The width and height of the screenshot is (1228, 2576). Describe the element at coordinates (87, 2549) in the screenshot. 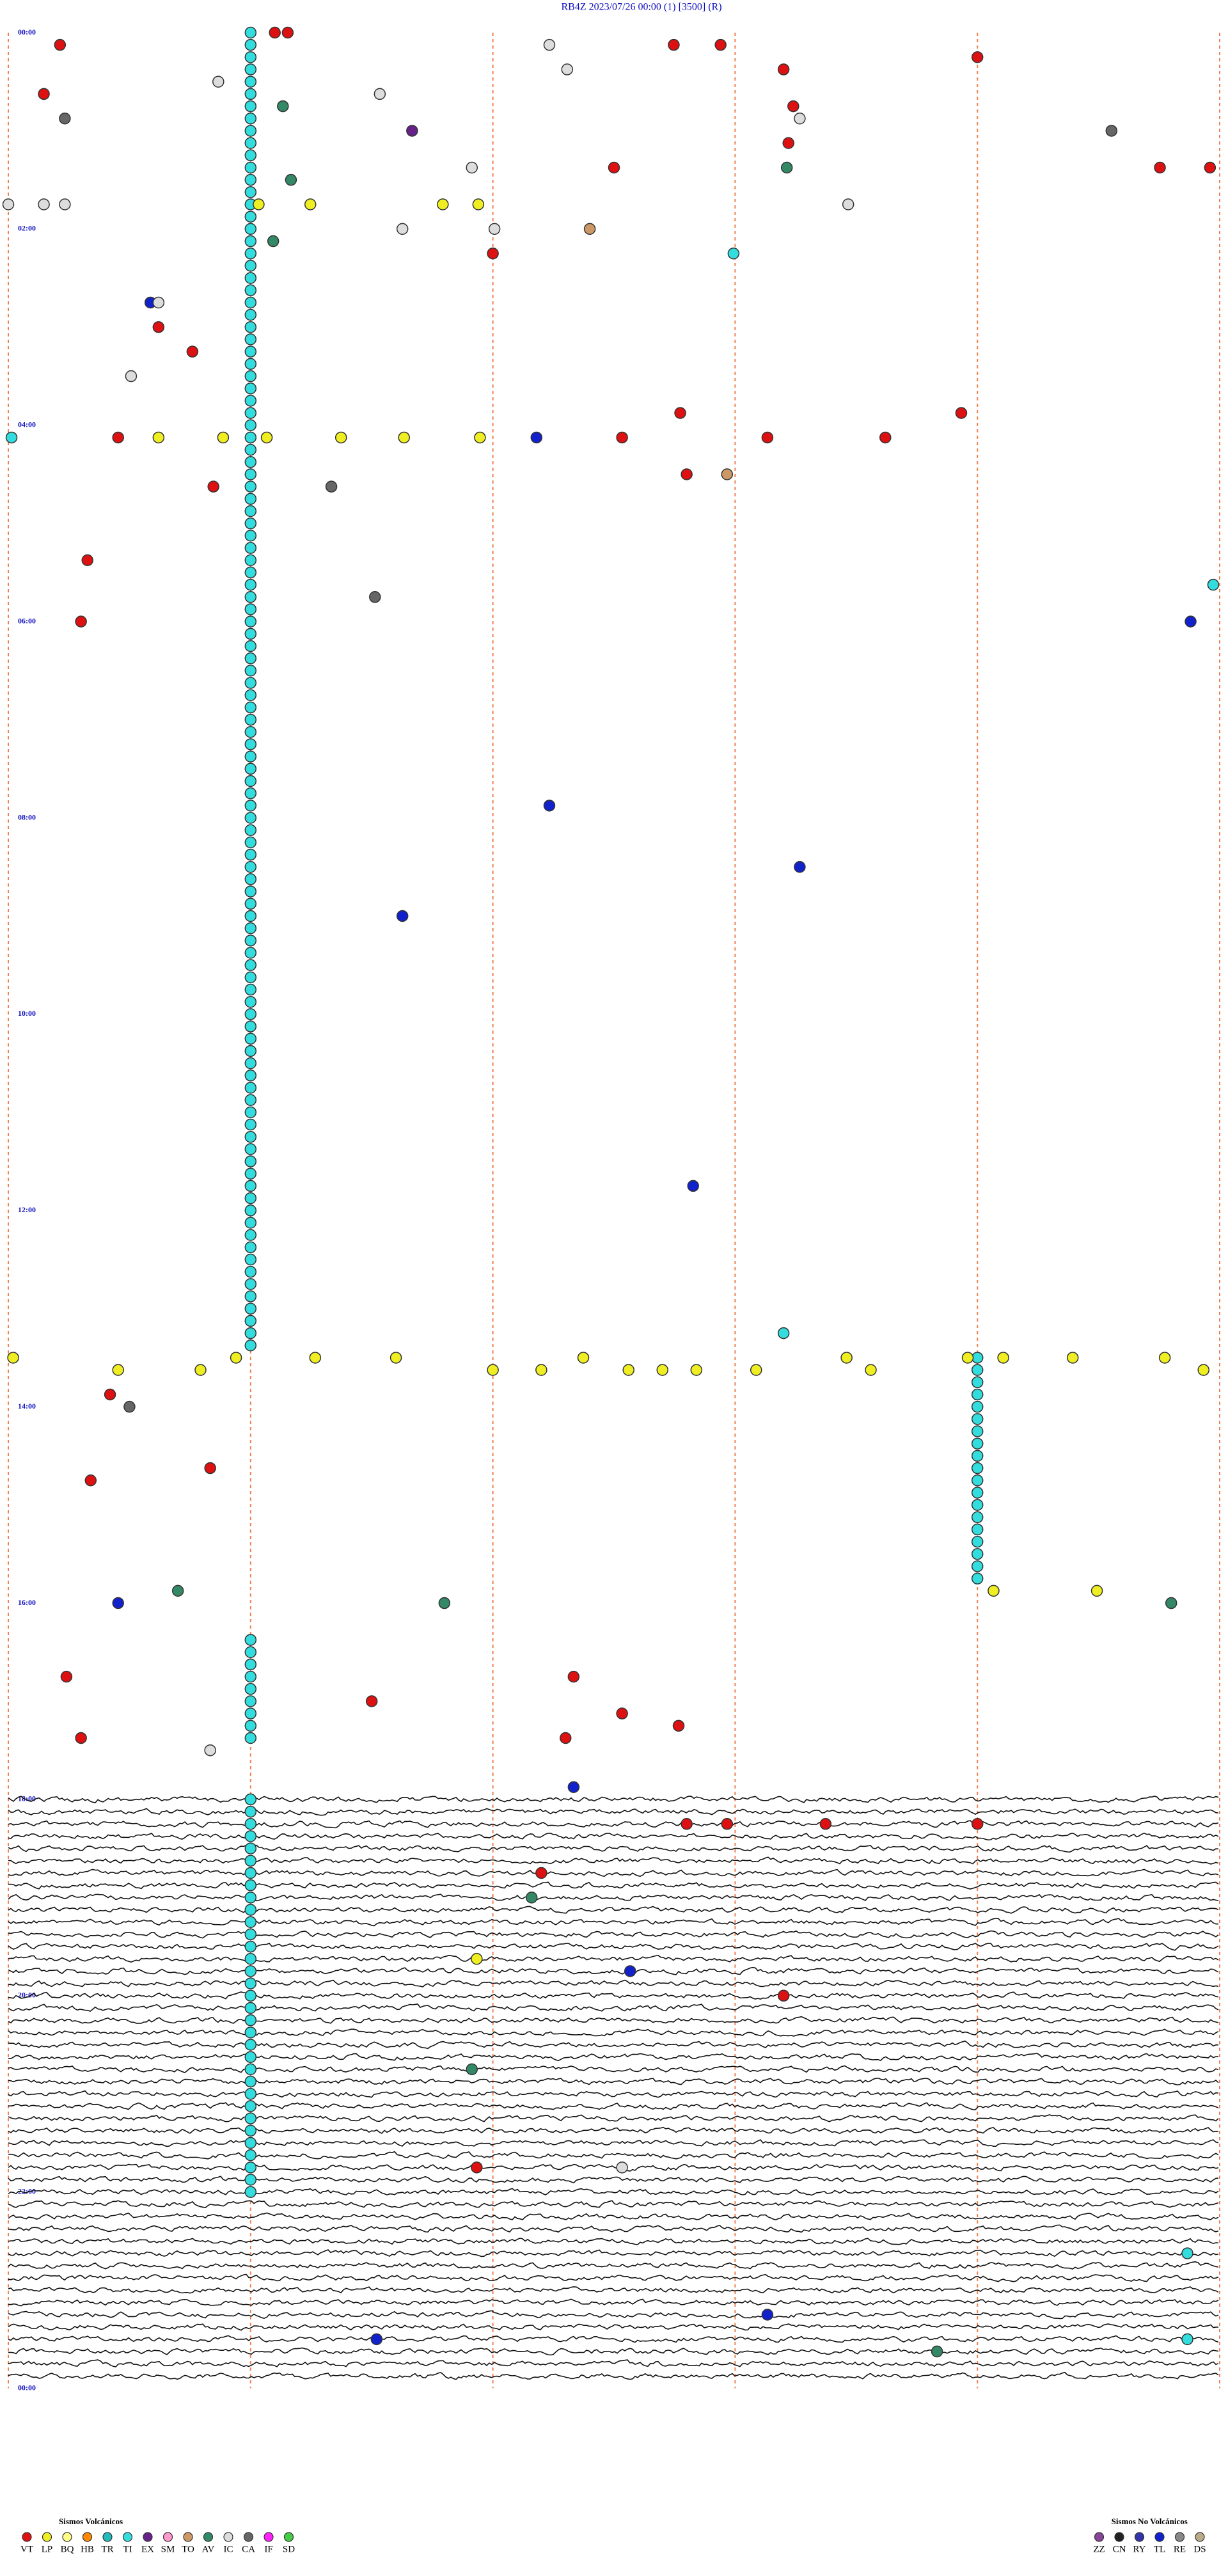

I see `legend-label: HB` at that location.